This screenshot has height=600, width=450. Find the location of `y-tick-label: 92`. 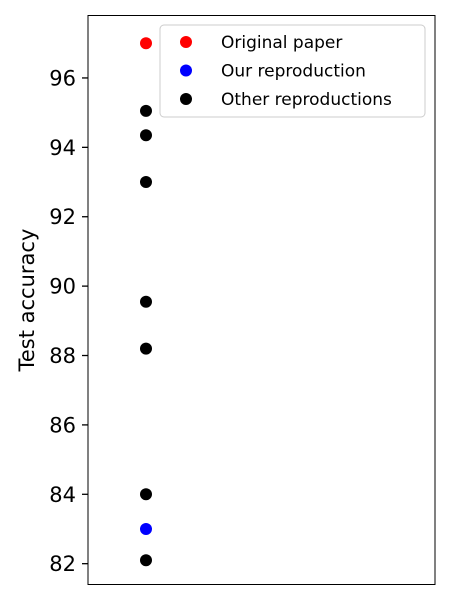

y-tick-label: 92 is located at coordinates (62, 217).